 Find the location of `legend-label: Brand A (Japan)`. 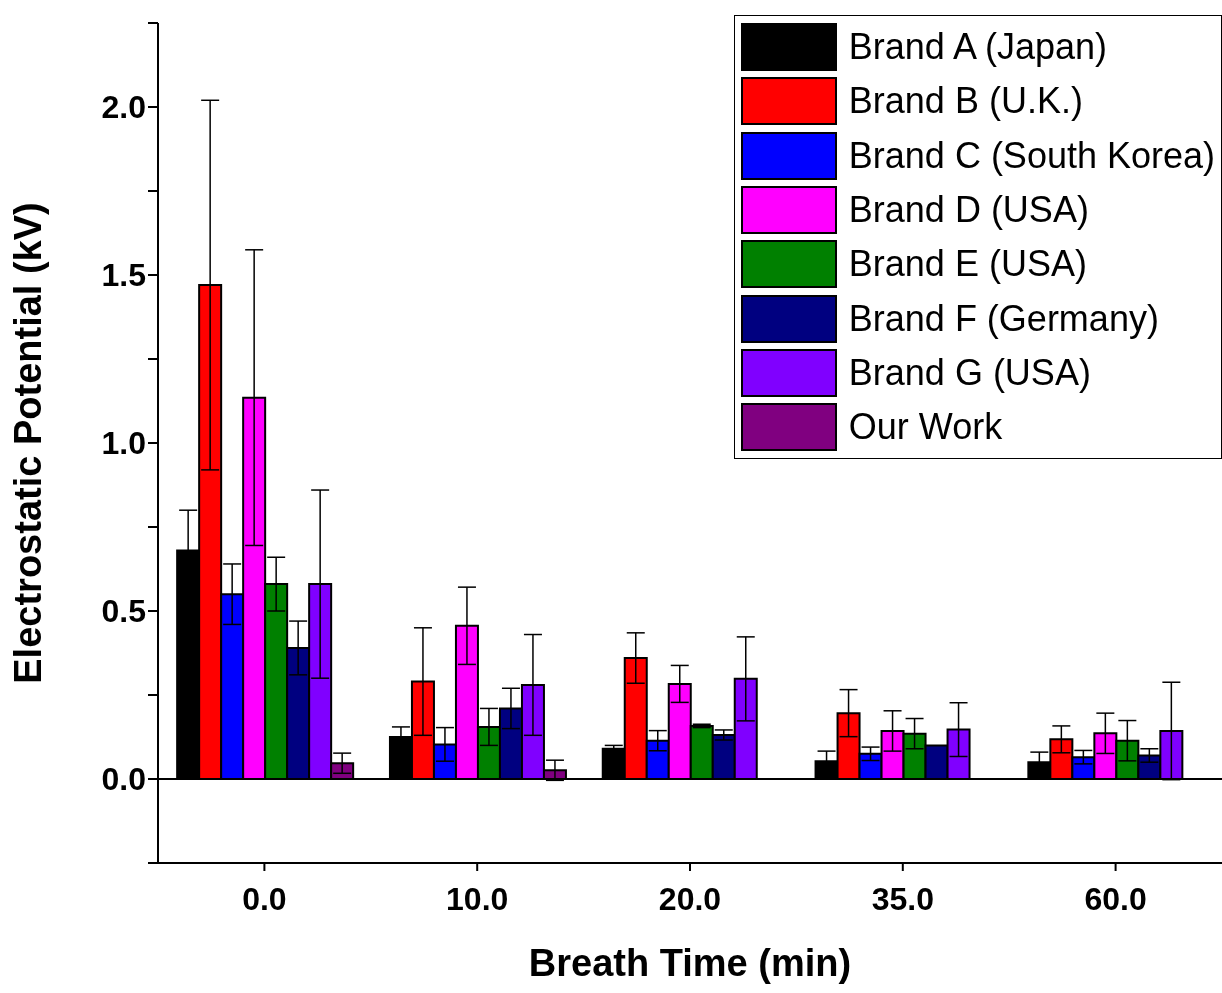

legend-label: Brand A (Japan) is located at coordinates (977, 47).